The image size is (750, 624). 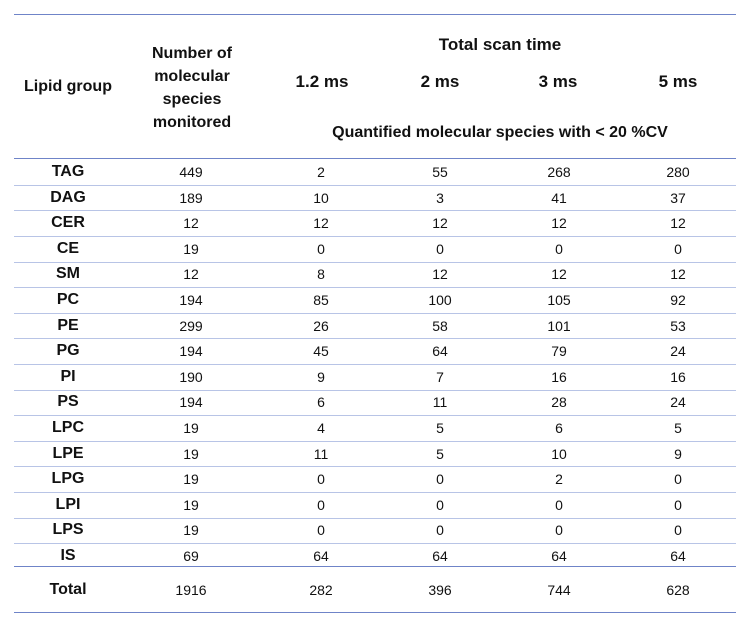 I want to click on quantified-count: 53, so click(x=678, y=326).